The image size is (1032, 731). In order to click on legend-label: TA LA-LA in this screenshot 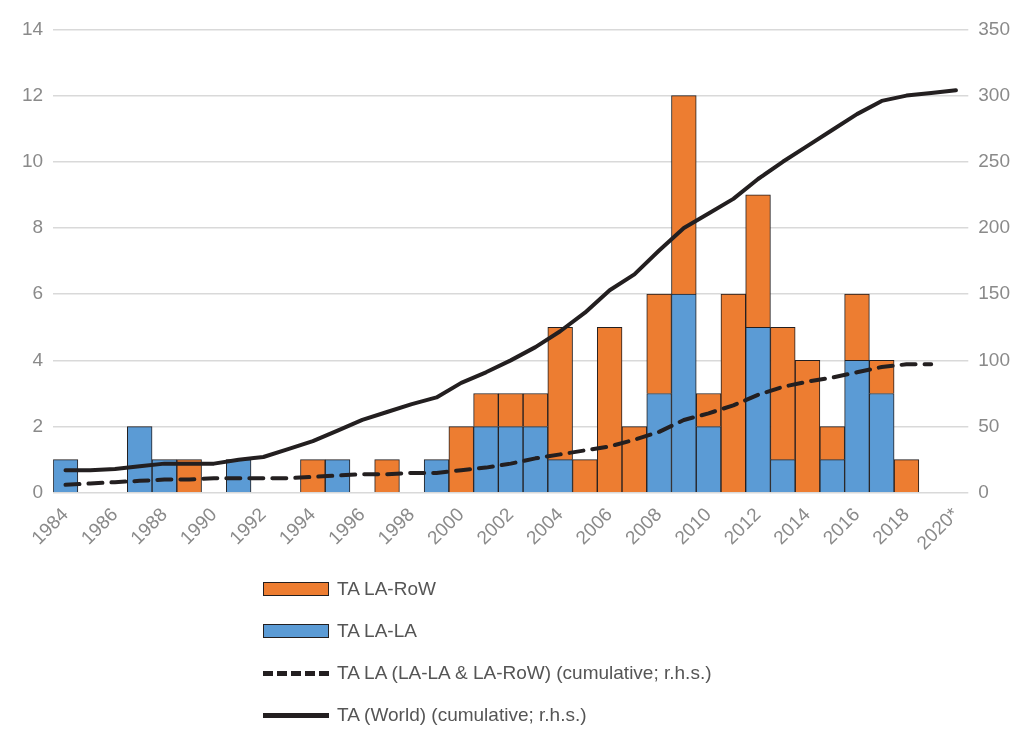, I will do `click(377, 631)`.